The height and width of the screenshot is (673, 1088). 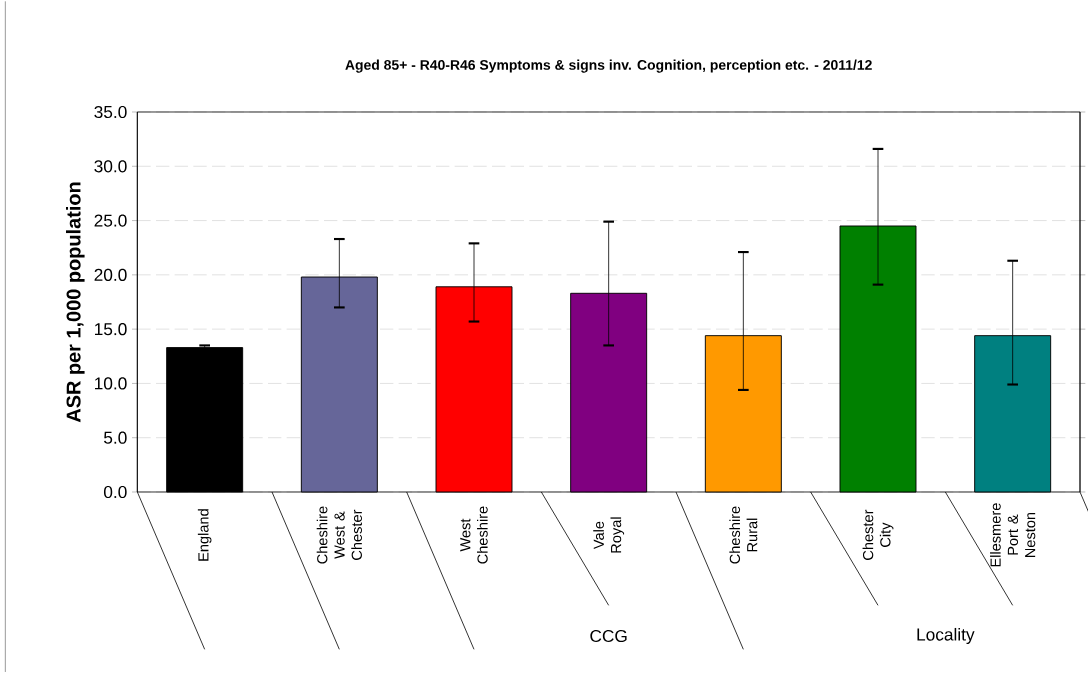 I want to click on y-tick-label: 20.0, so click(x=110, y=274).